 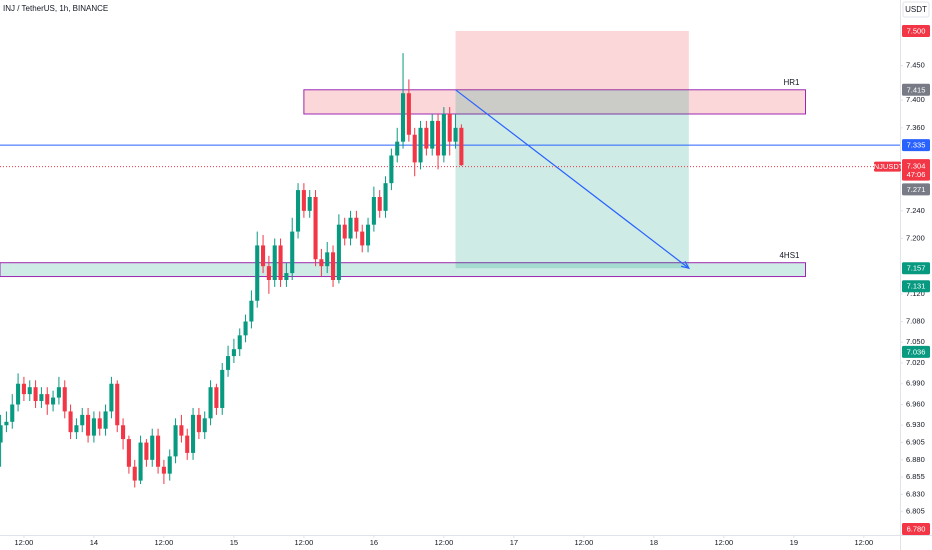 What do you see at coordinates (915, 65) in the screenshot?
I see `y-tick-label: 7.450` at bounding box center [915, 65].